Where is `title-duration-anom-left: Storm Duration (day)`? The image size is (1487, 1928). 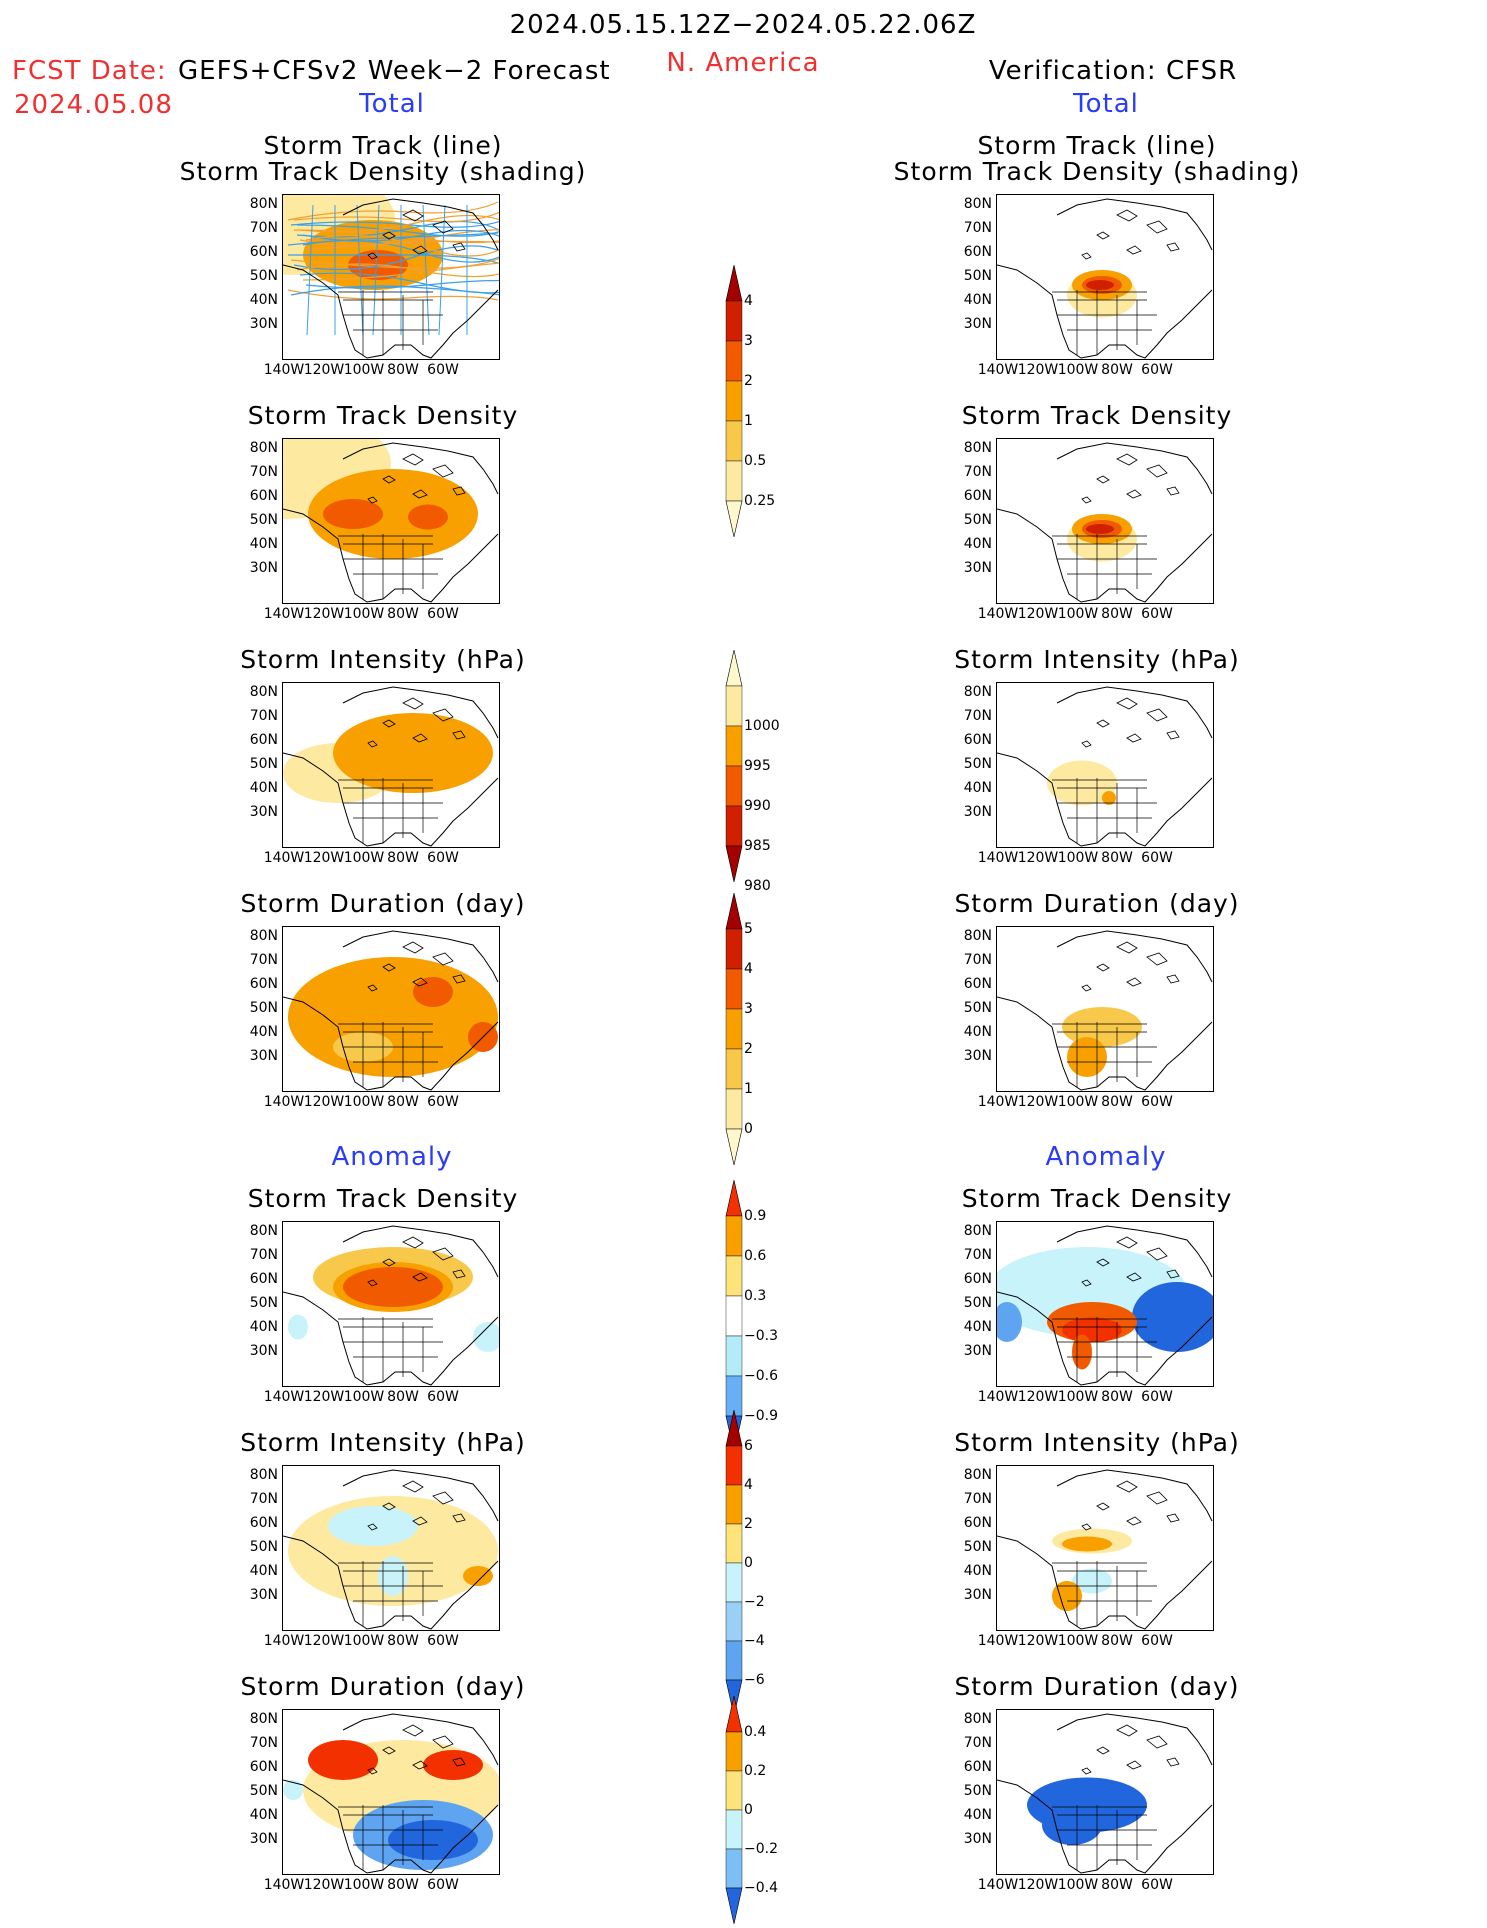 title-duration-anom-left: Storm Duration (day) is located at coordinates (383, 1686).